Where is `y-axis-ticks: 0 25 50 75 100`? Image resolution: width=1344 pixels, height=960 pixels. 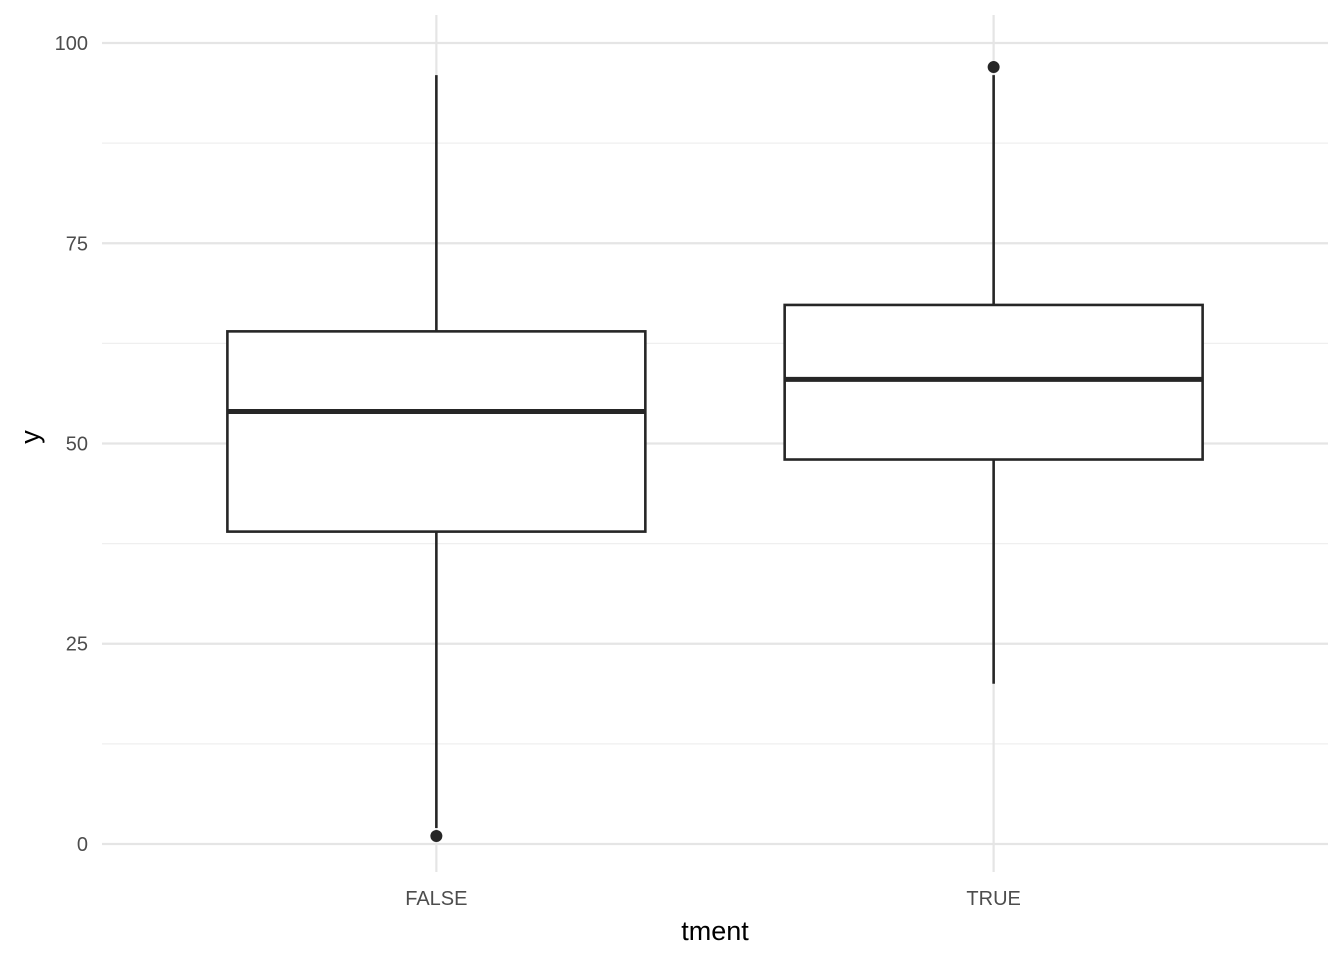 y-axis-ticks: 0 25 50 75 100 is located at coordinates (71, 444).